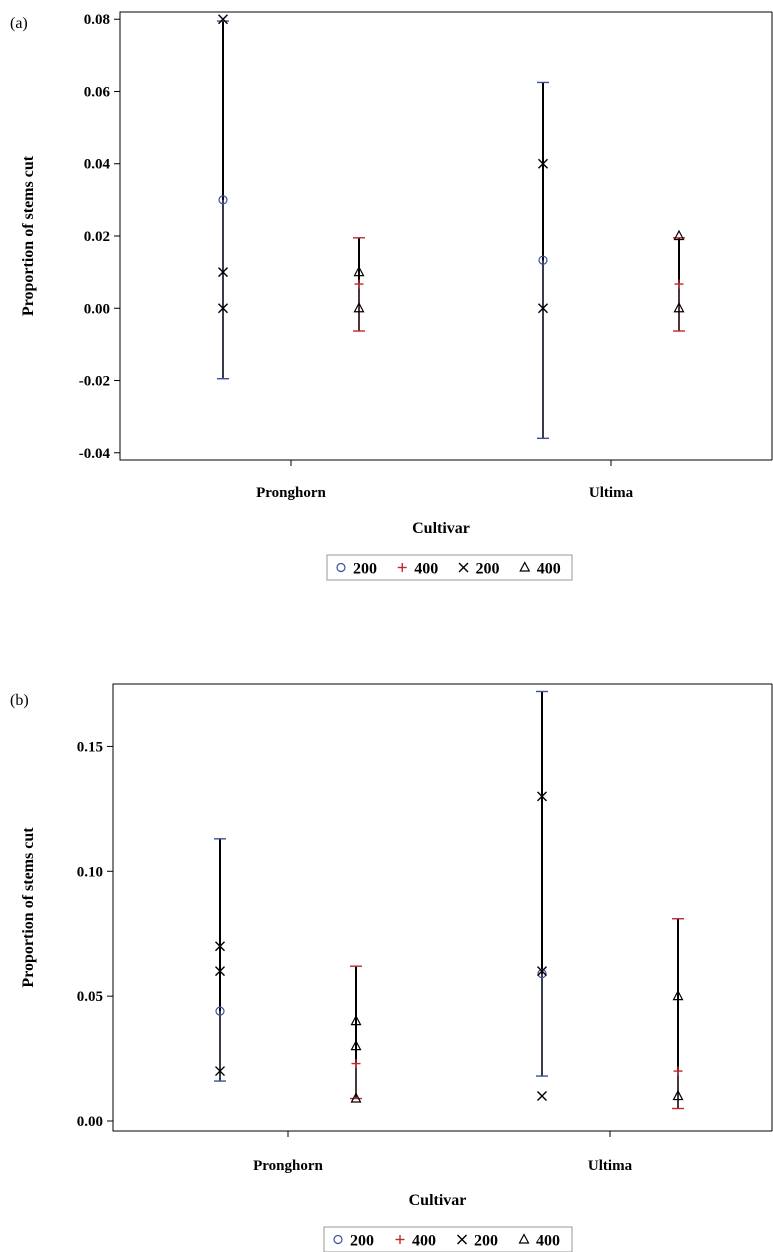  Describe the element at coordinates (94, 382) in the screenshot. I see `panel-a-ytick-label: -0.02` at that location.